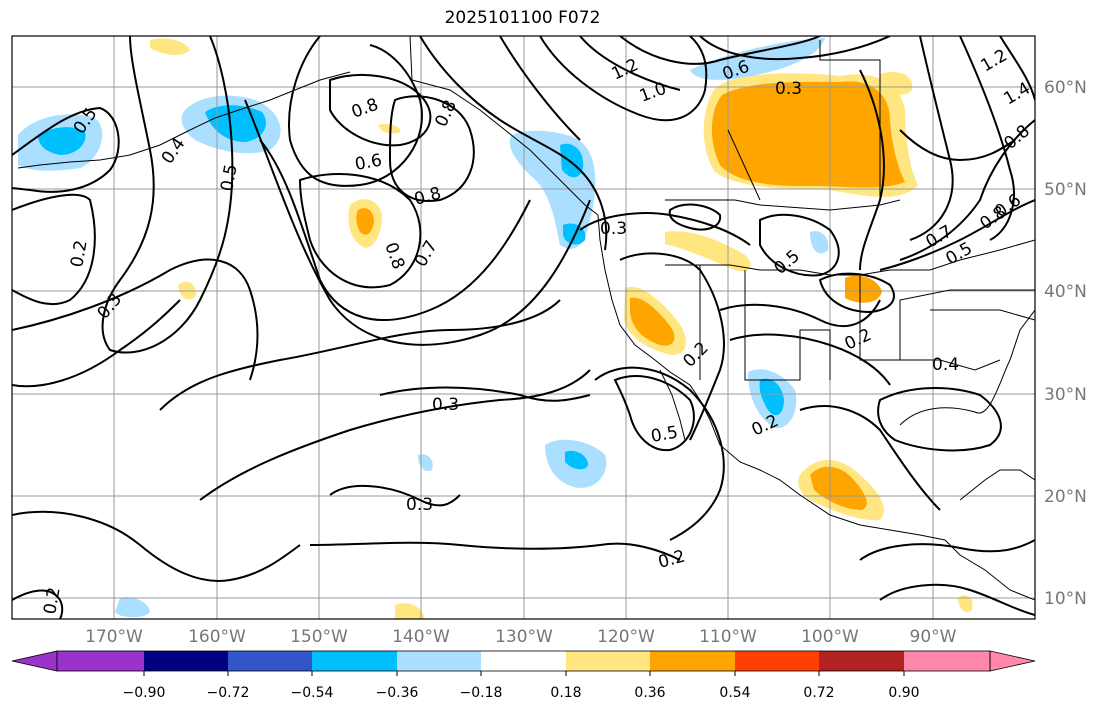 Image resolution: width=1105 pixels, height=712 pixels. Describe the element at coordinates (524, 637) in the screenshot. I see `lon-label: 130°W` at that location.